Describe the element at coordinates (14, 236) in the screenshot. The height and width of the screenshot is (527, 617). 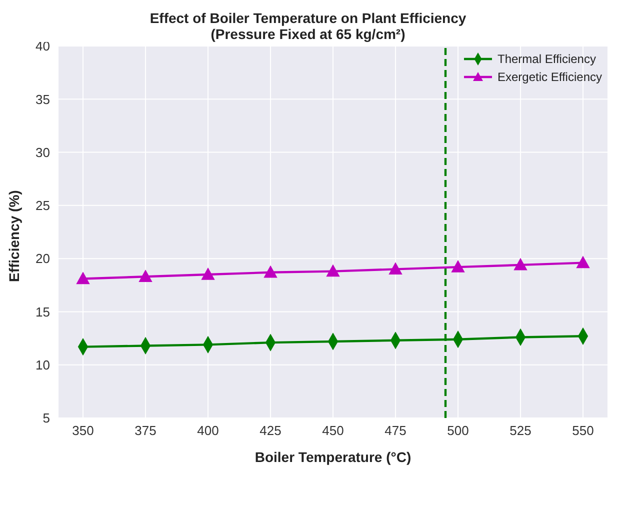
I see `y-axis-title: Efficiency (%)` at that location.